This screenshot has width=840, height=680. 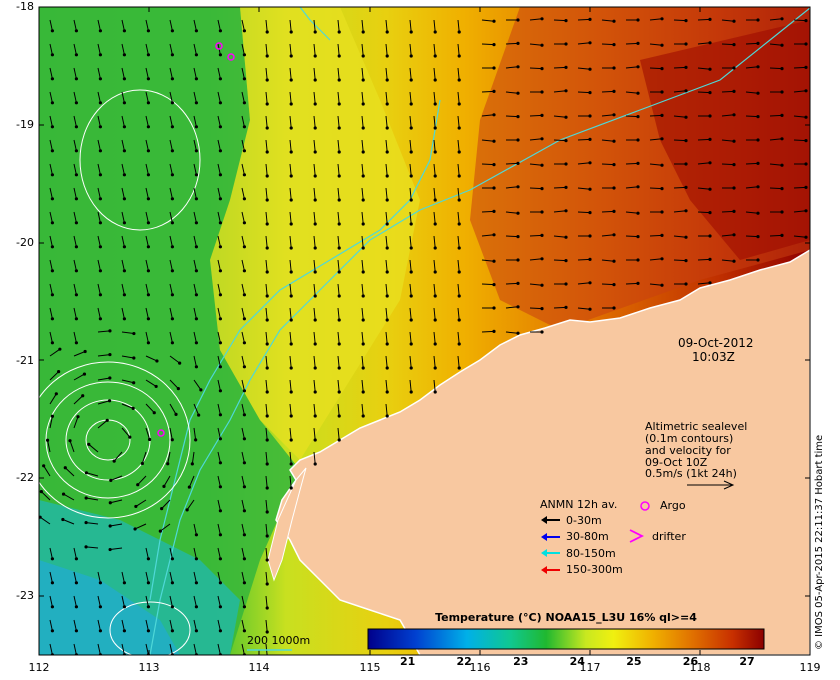 I want to click on y-tick-label: -20, so click(x=25, y=242).